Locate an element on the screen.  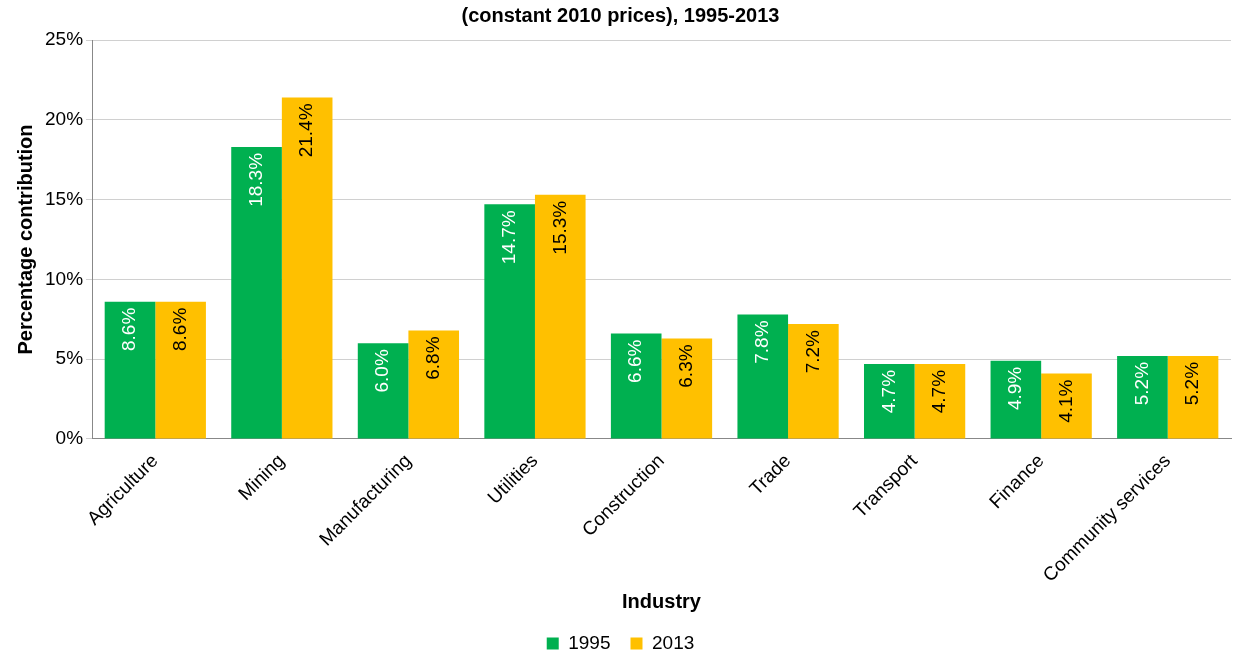
legend-label: 1995 is located at coordinates (589, 642).